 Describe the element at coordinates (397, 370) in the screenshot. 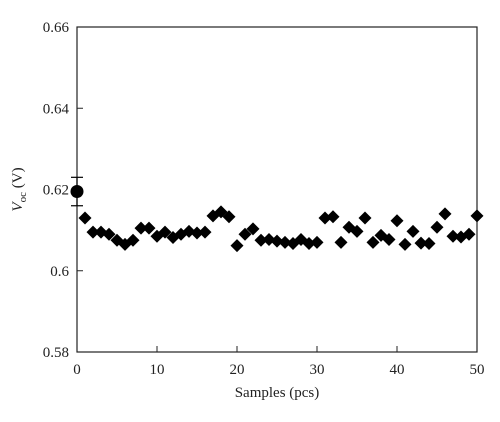

I see `x-tick-label: 40` at that location.